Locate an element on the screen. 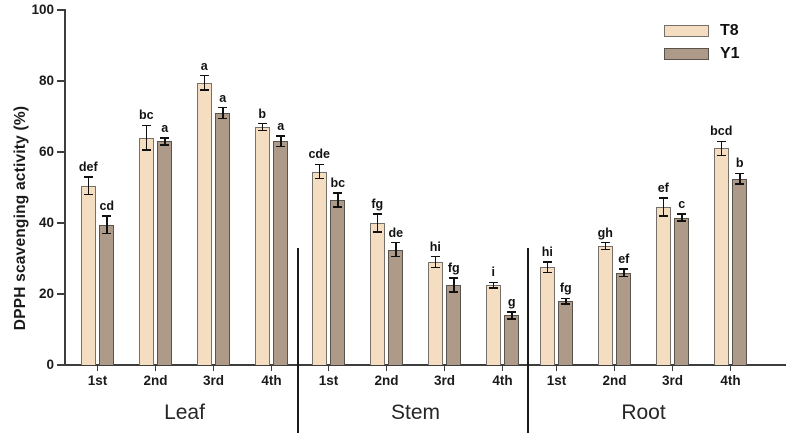 This screenshot has height=438, width=790. significance-letter: hi is located at coordinates (435, 246).